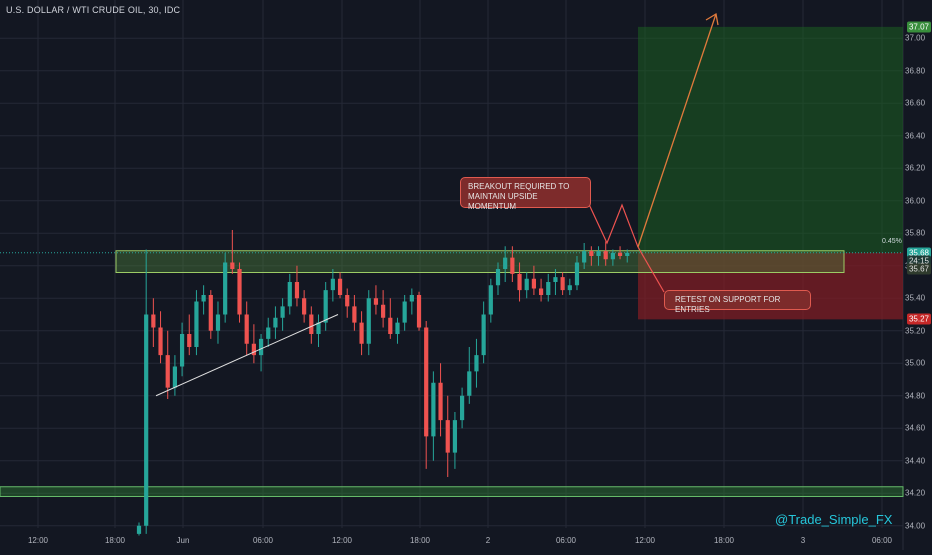 This screenshot has width=932, height=555. I want to click on position-percent: 0.45%, so click(892, 241).